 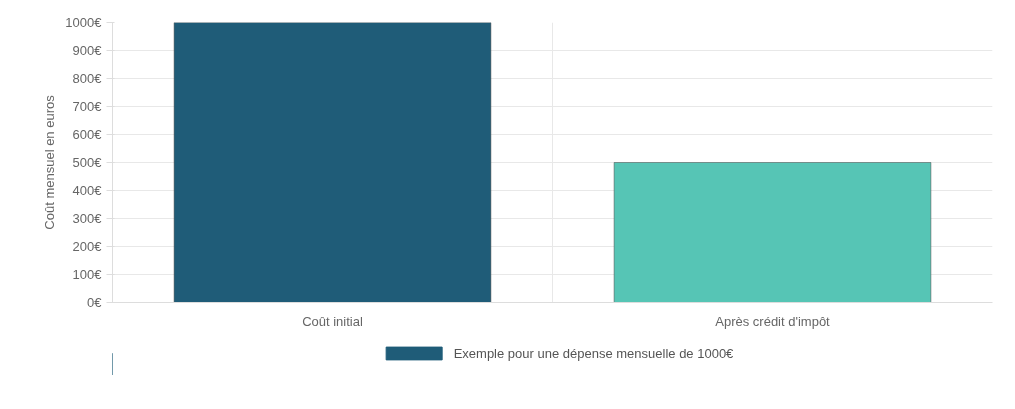 I want to click on y-tick-label: 0€, so click(x=95, y=302).